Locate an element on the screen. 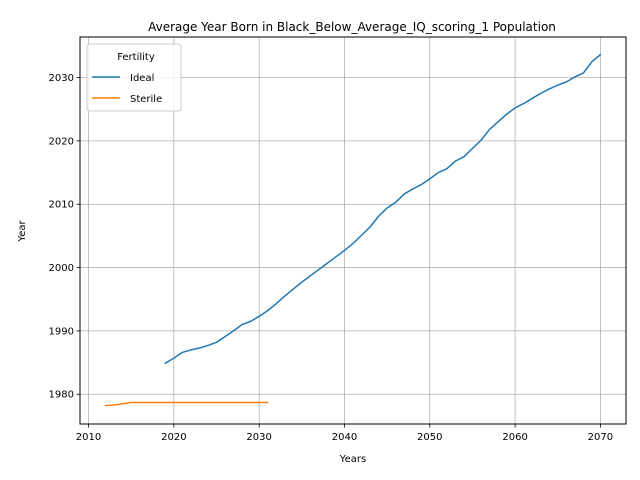  y-tick-label: 2030 is located at coordinates (61, 78).